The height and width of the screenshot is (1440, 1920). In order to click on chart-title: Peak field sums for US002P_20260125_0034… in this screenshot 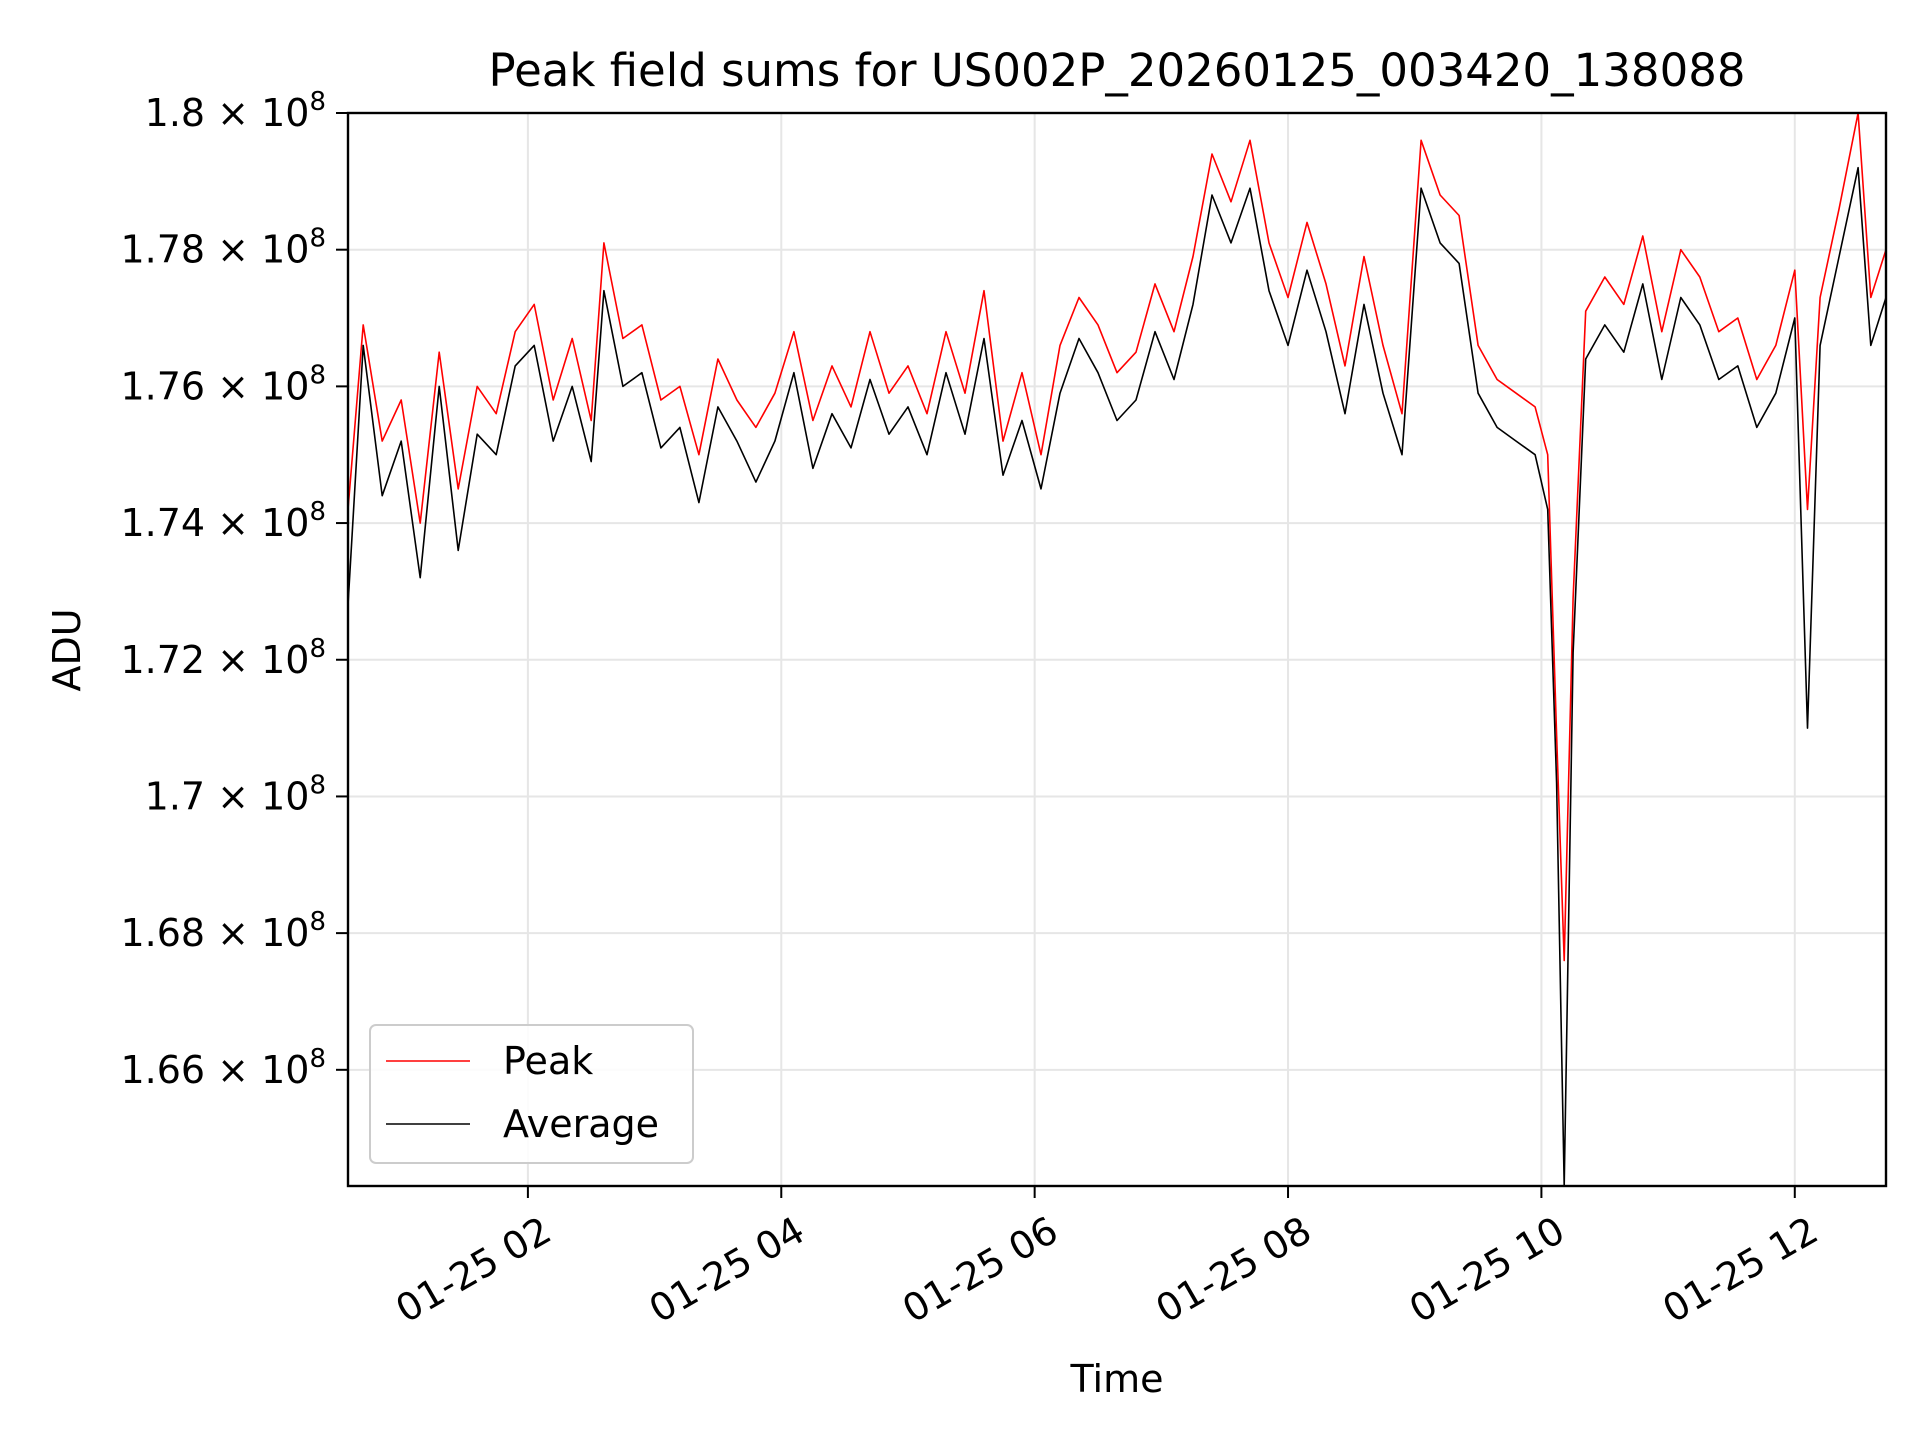, I will do `click(1117, 70)`.